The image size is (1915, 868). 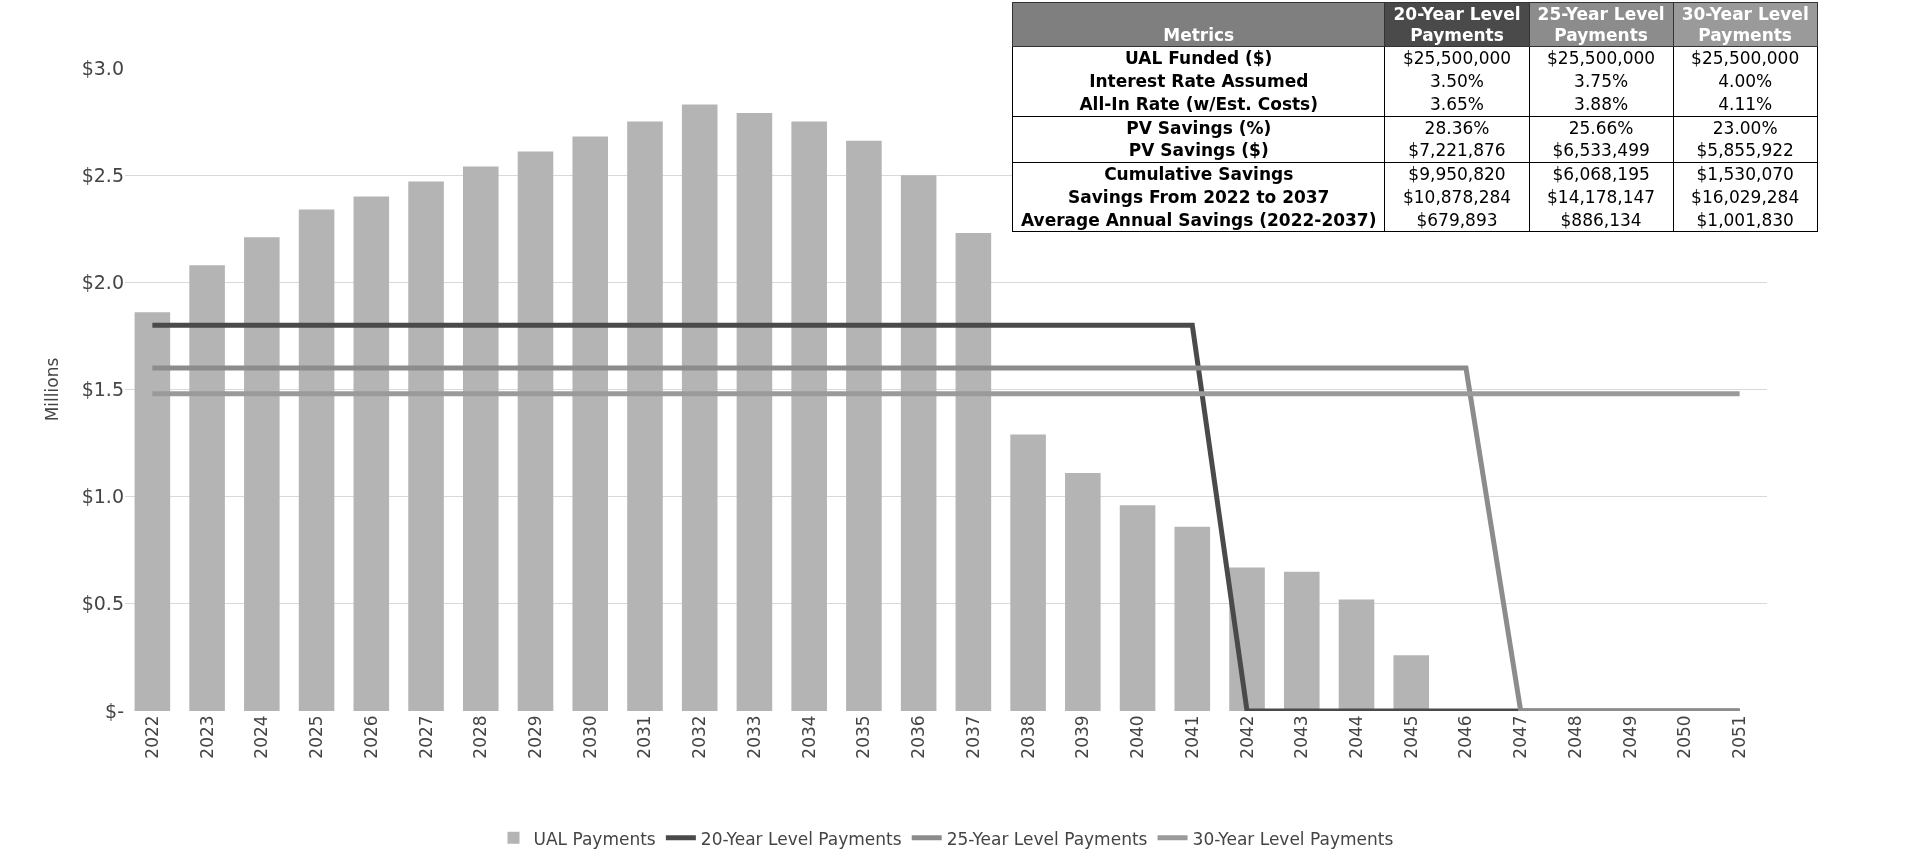 What do you see at coordinates (535, 737) in the screenshot?
I see `x-tick-label: 2029` at bounding box center [535, 737].